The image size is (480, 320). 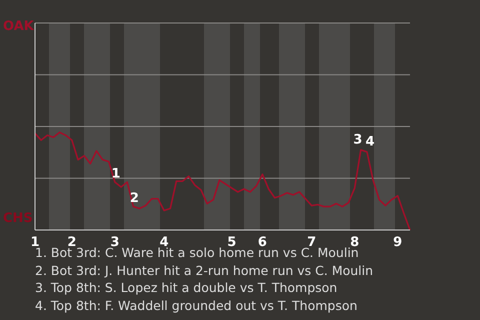 I want to click on annotation: 1, so click(x=115, y=174).